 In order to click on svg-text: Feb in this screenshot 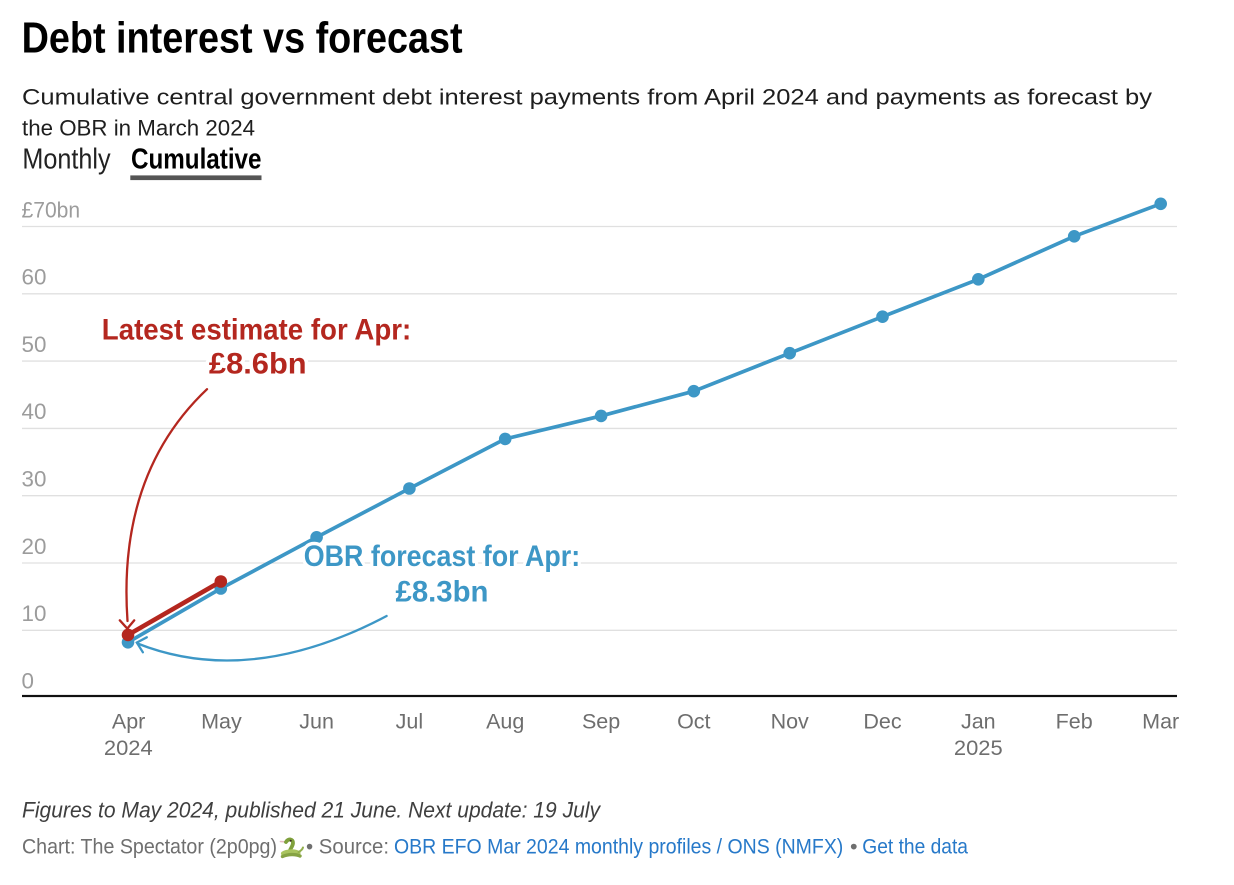, I will do `click(1074, 722)`.